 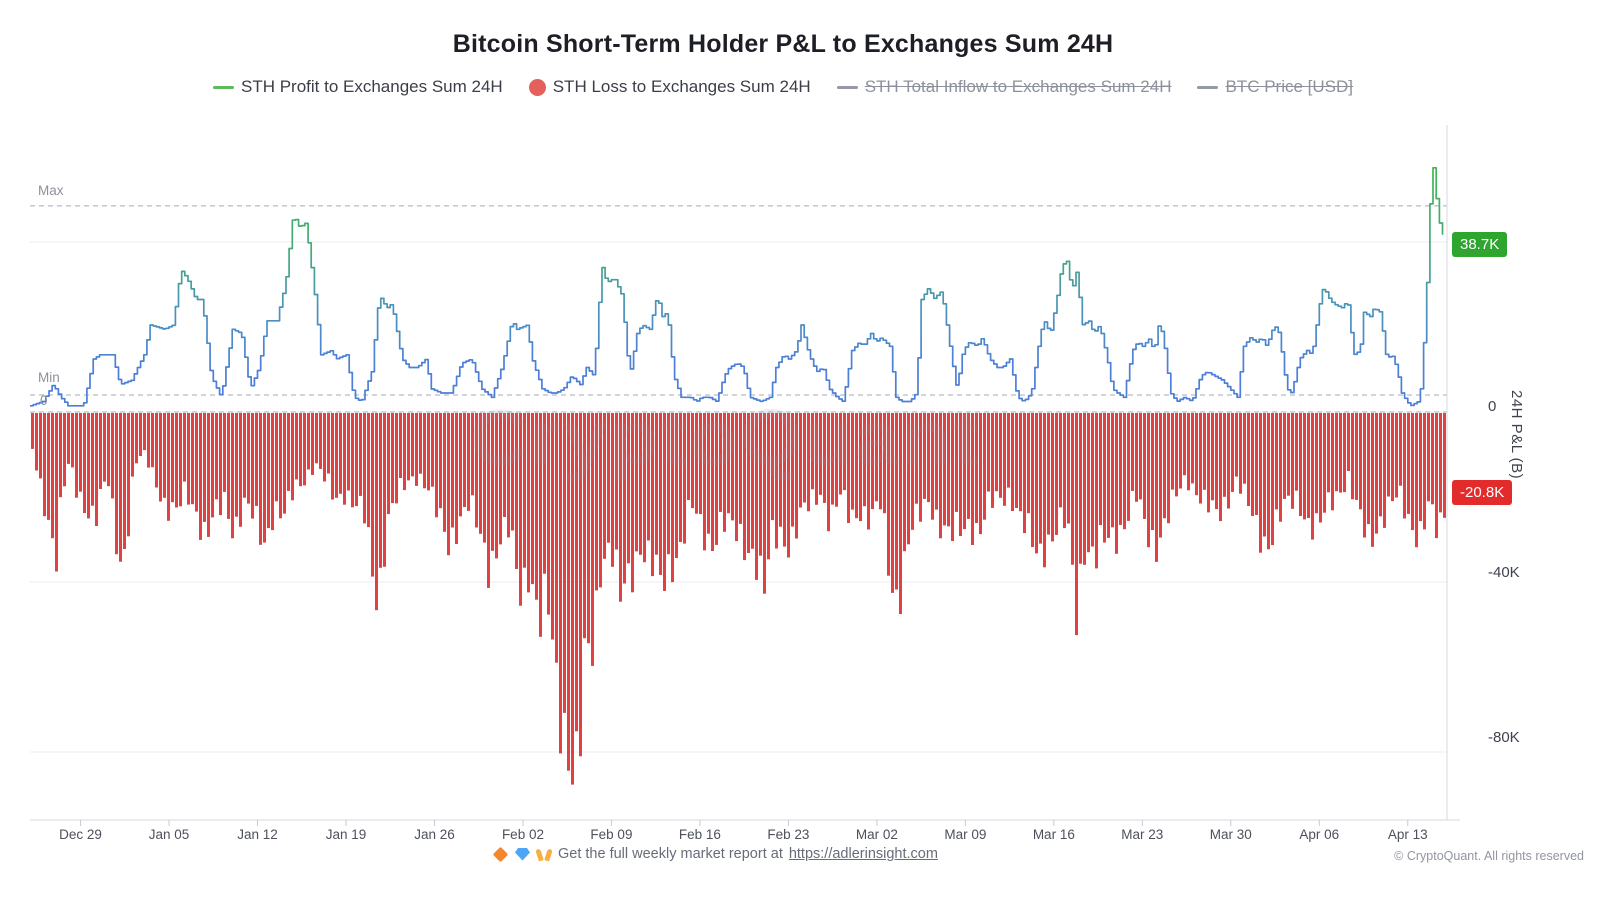 What do you see at coordinates (611, 834) in the screenshot?
I see `x-axis-label: Feb 09` at bounding box center [611, 834].